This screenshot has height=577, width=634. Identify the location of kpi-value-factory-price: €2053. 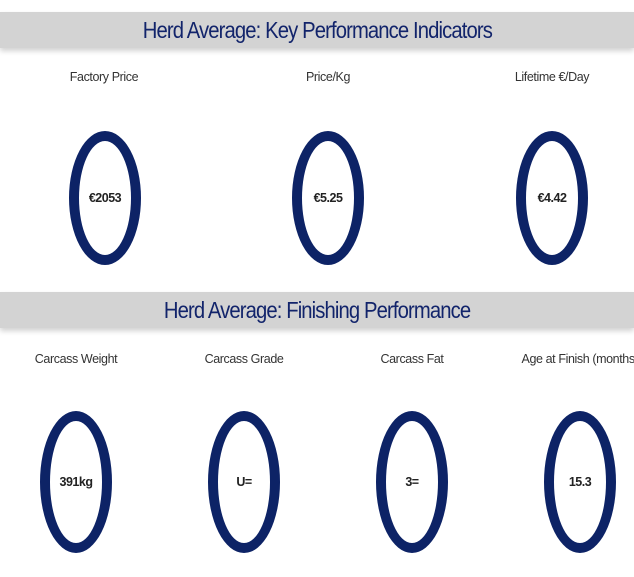
(105, 198).